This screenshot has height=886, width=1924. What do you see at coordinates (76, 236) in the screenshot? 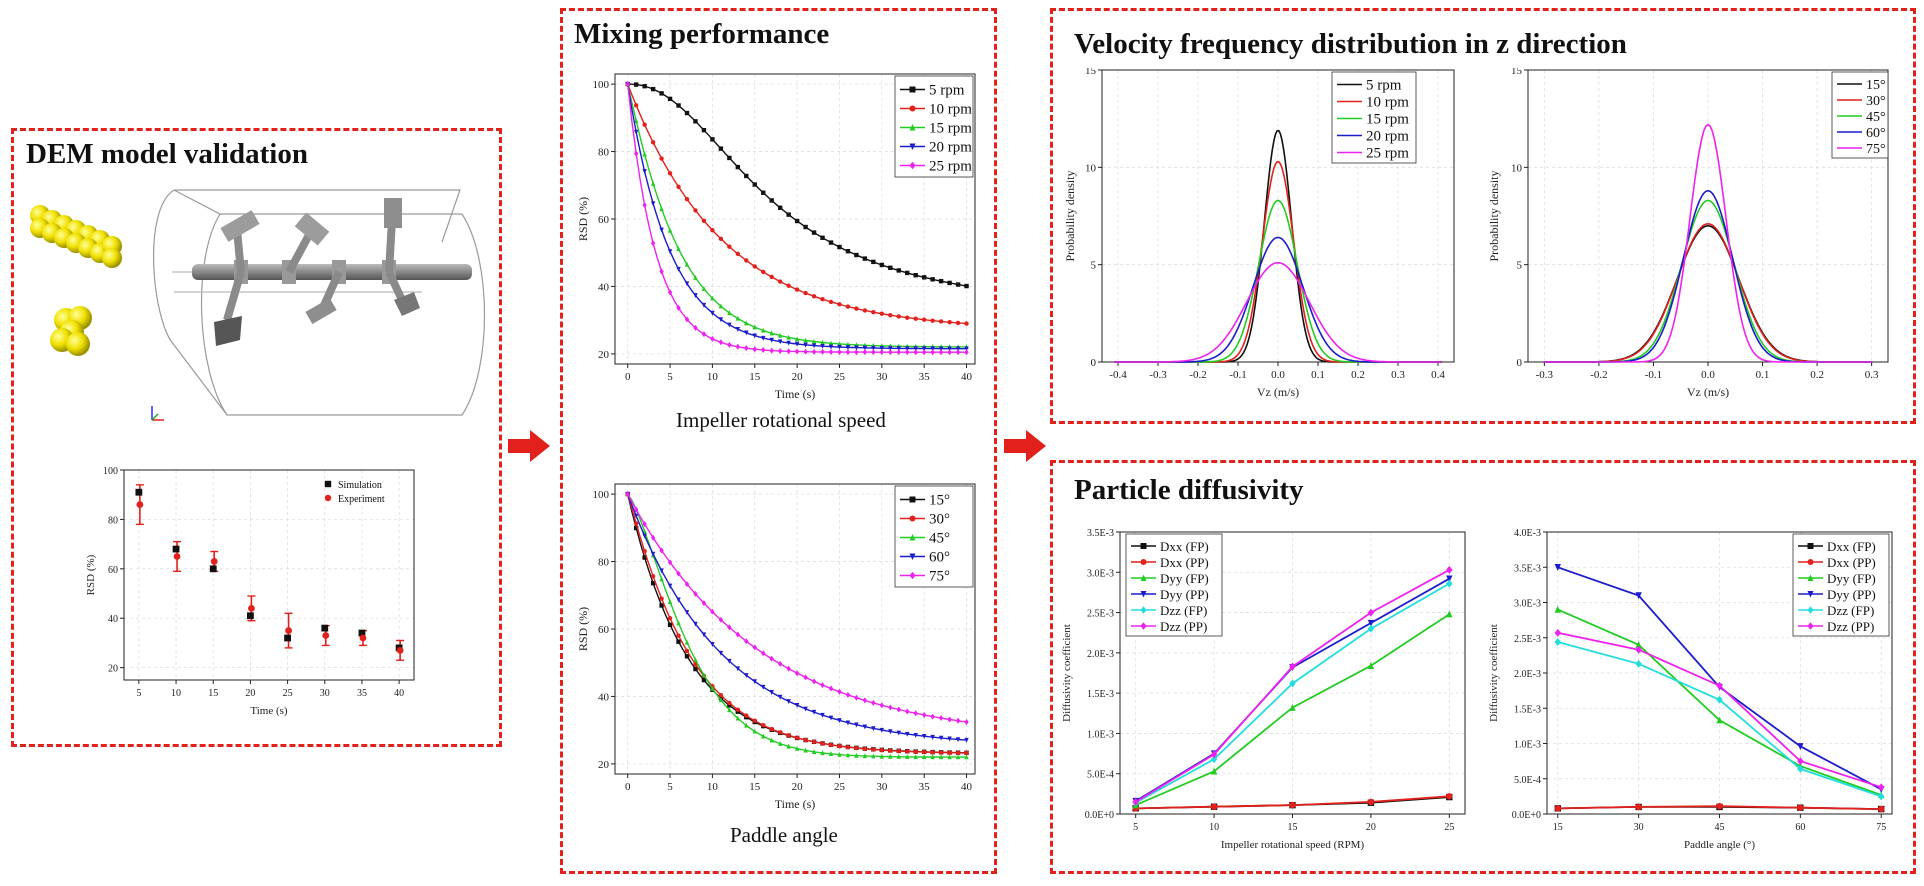
I see `particle-chain-icon` at bounding box center [76, 236].